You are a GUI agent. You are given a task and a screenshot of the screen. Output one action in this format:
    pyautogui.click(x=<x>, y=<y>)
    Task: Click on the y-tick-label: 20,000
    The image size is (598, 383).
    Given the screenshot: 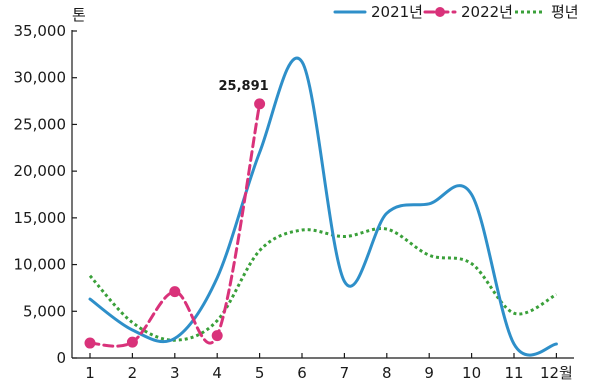 What is the action you would take?
    pyautogui.click(x=40, y=171)
    